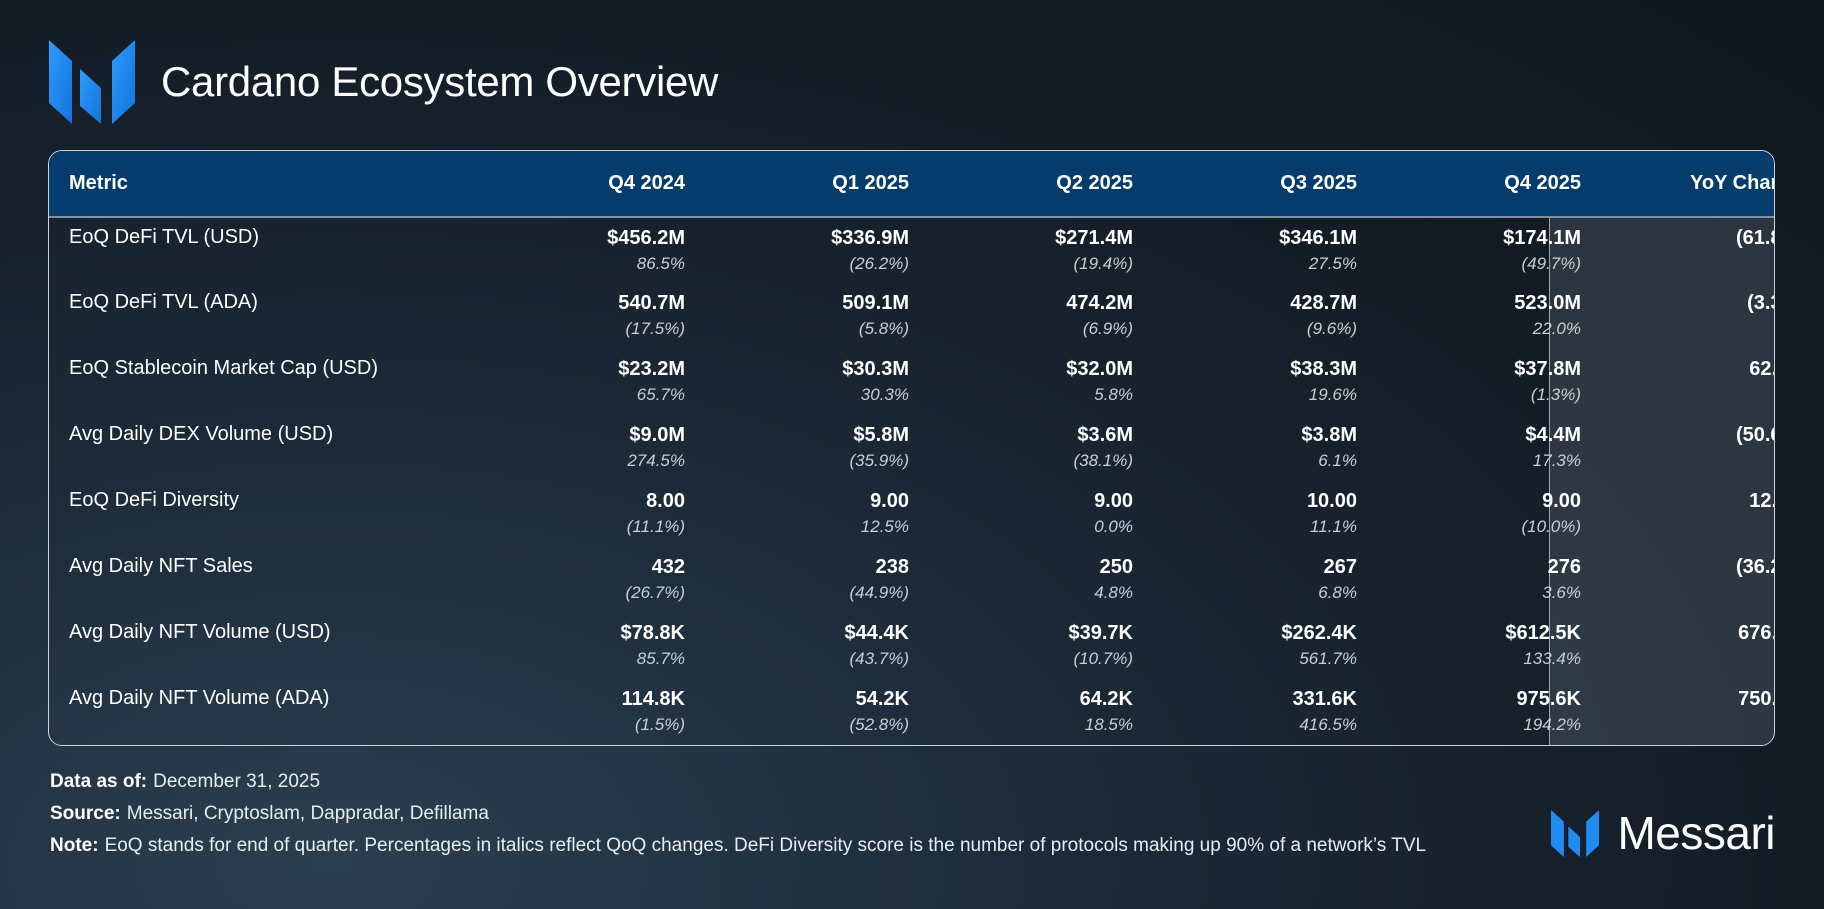 Image resolution: width=1824 pixels, height=909 pixels. I want to click on quarter-value: 114.8K, so click(653, 699).